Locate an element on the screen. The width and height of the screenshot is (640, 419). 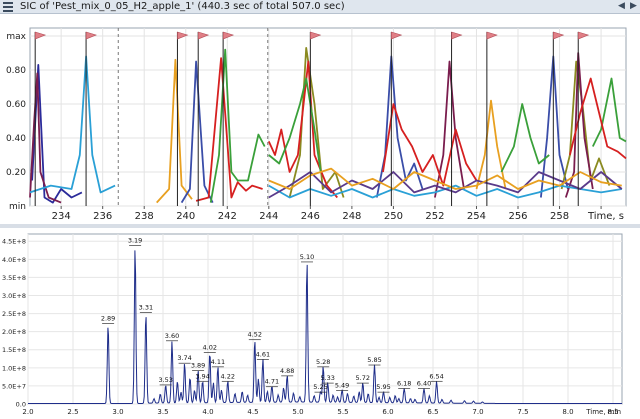
y-tick-label: 1.0E+8 is located at coordinates (14, 368).